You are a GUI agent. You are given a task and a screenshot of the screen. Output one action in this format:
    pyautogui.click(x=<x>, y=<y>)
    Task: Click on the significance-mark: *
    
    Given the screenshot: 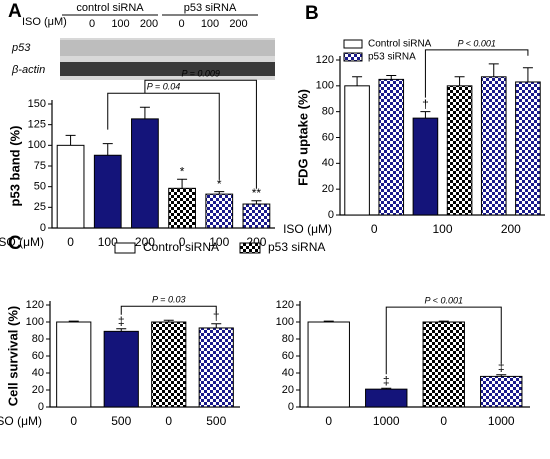 What is the action you would take?
    pyautogui.click(x=182, y=171)
    